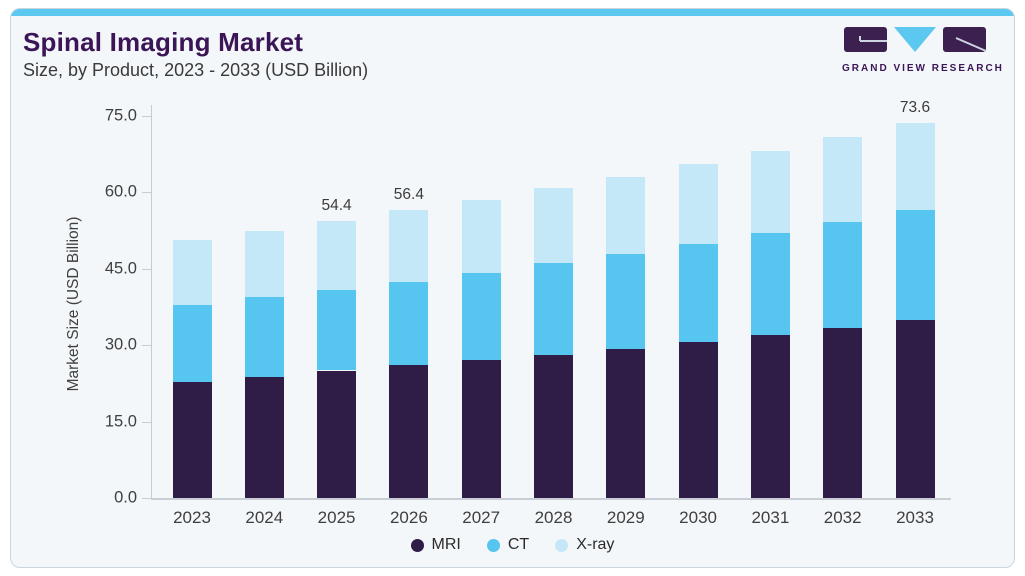 Image resolution: width=1025 pixels, height=576 pixels. What do you see at coordinates (125, 497) in the screenshot?
I see `y-tick-label: 0.0` at bounding box center [125, 497].